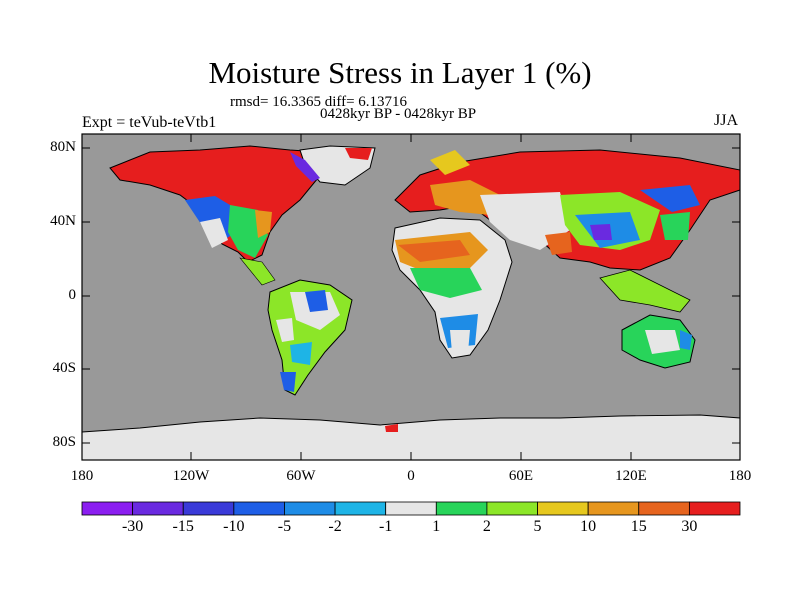  Describe the element at coordinates (64, 368) in the screenshot. I see `lat-label-40s: 40S` at that location.